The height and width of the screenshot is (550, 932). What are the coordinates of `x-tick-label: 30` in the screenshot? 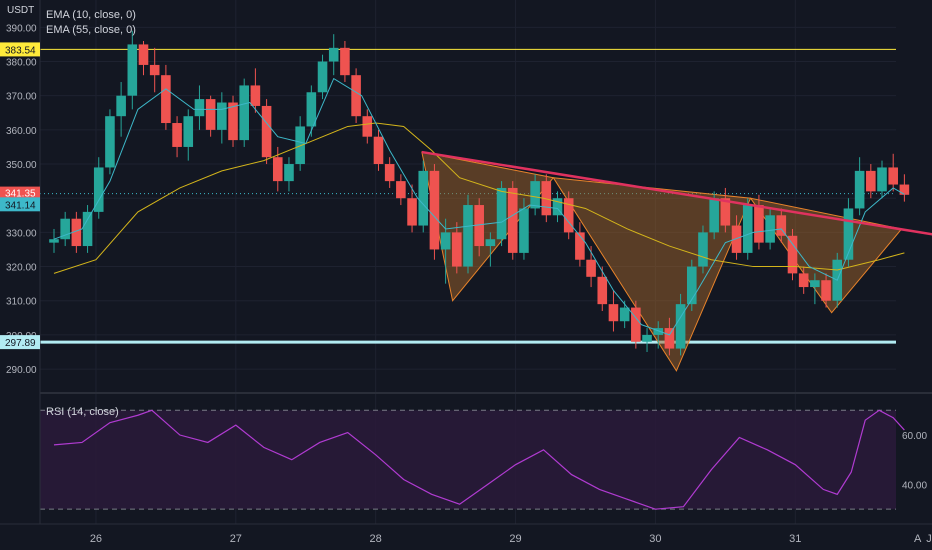 It's located at (655, 539).